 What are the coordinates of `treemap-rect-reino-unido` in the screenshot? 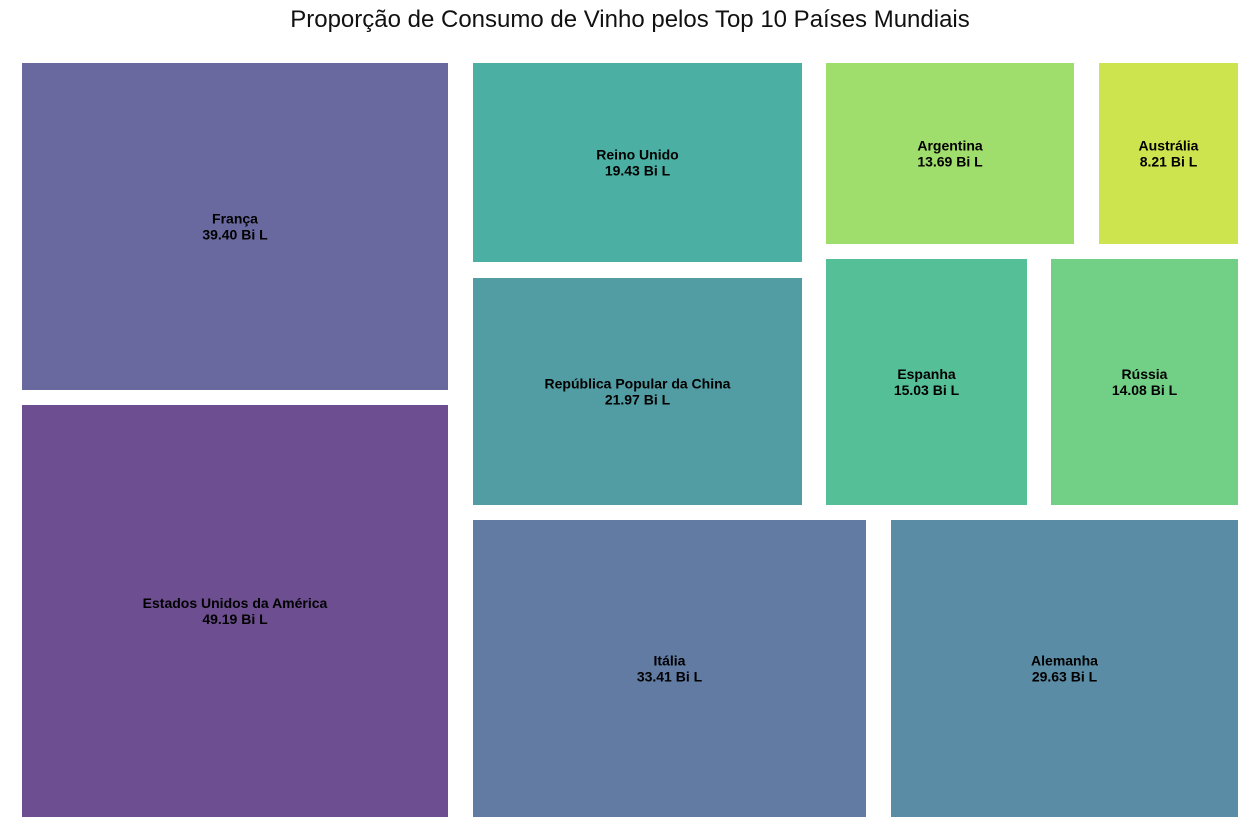 It's located at (637, 162).